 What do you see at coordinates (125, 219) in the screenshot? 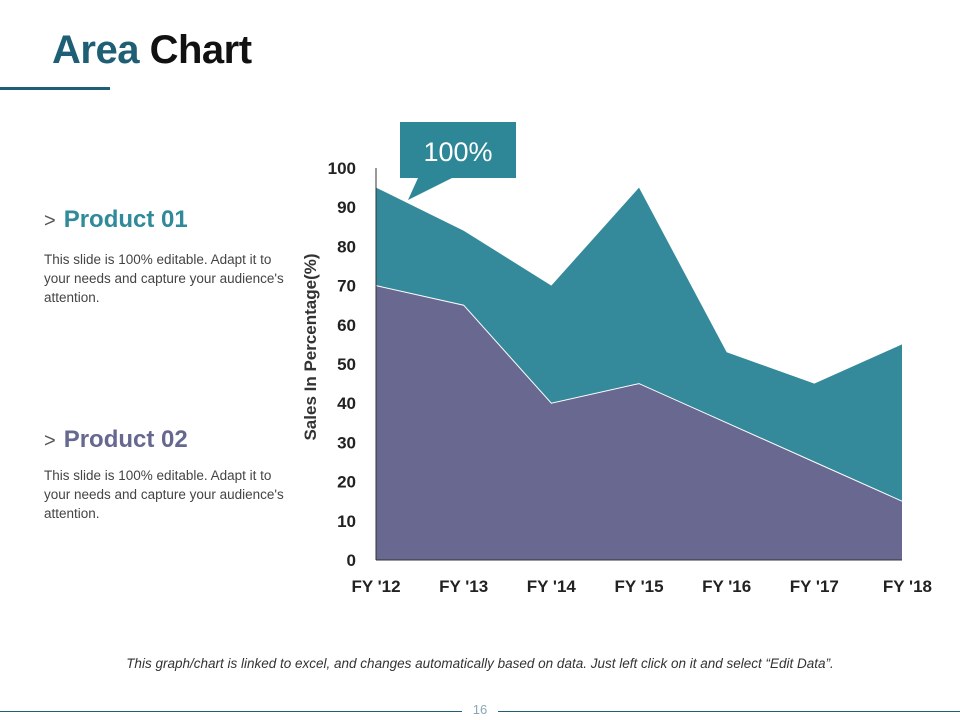
I see `product-01-label: Product 01` at bounding box center [125, 219].